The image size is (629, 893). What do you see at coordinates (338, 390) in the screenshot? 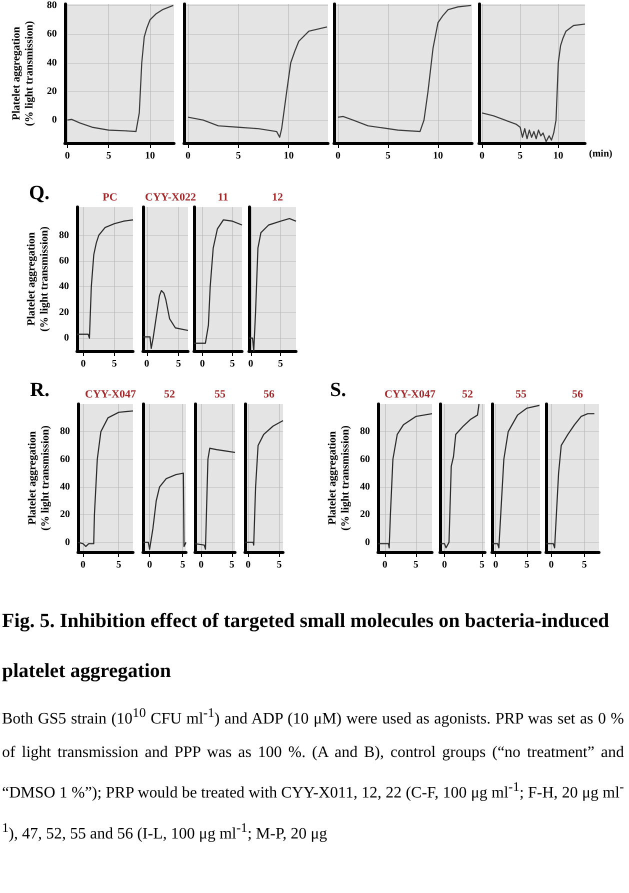
I see `text: S.` at bounding box center [338, 390].